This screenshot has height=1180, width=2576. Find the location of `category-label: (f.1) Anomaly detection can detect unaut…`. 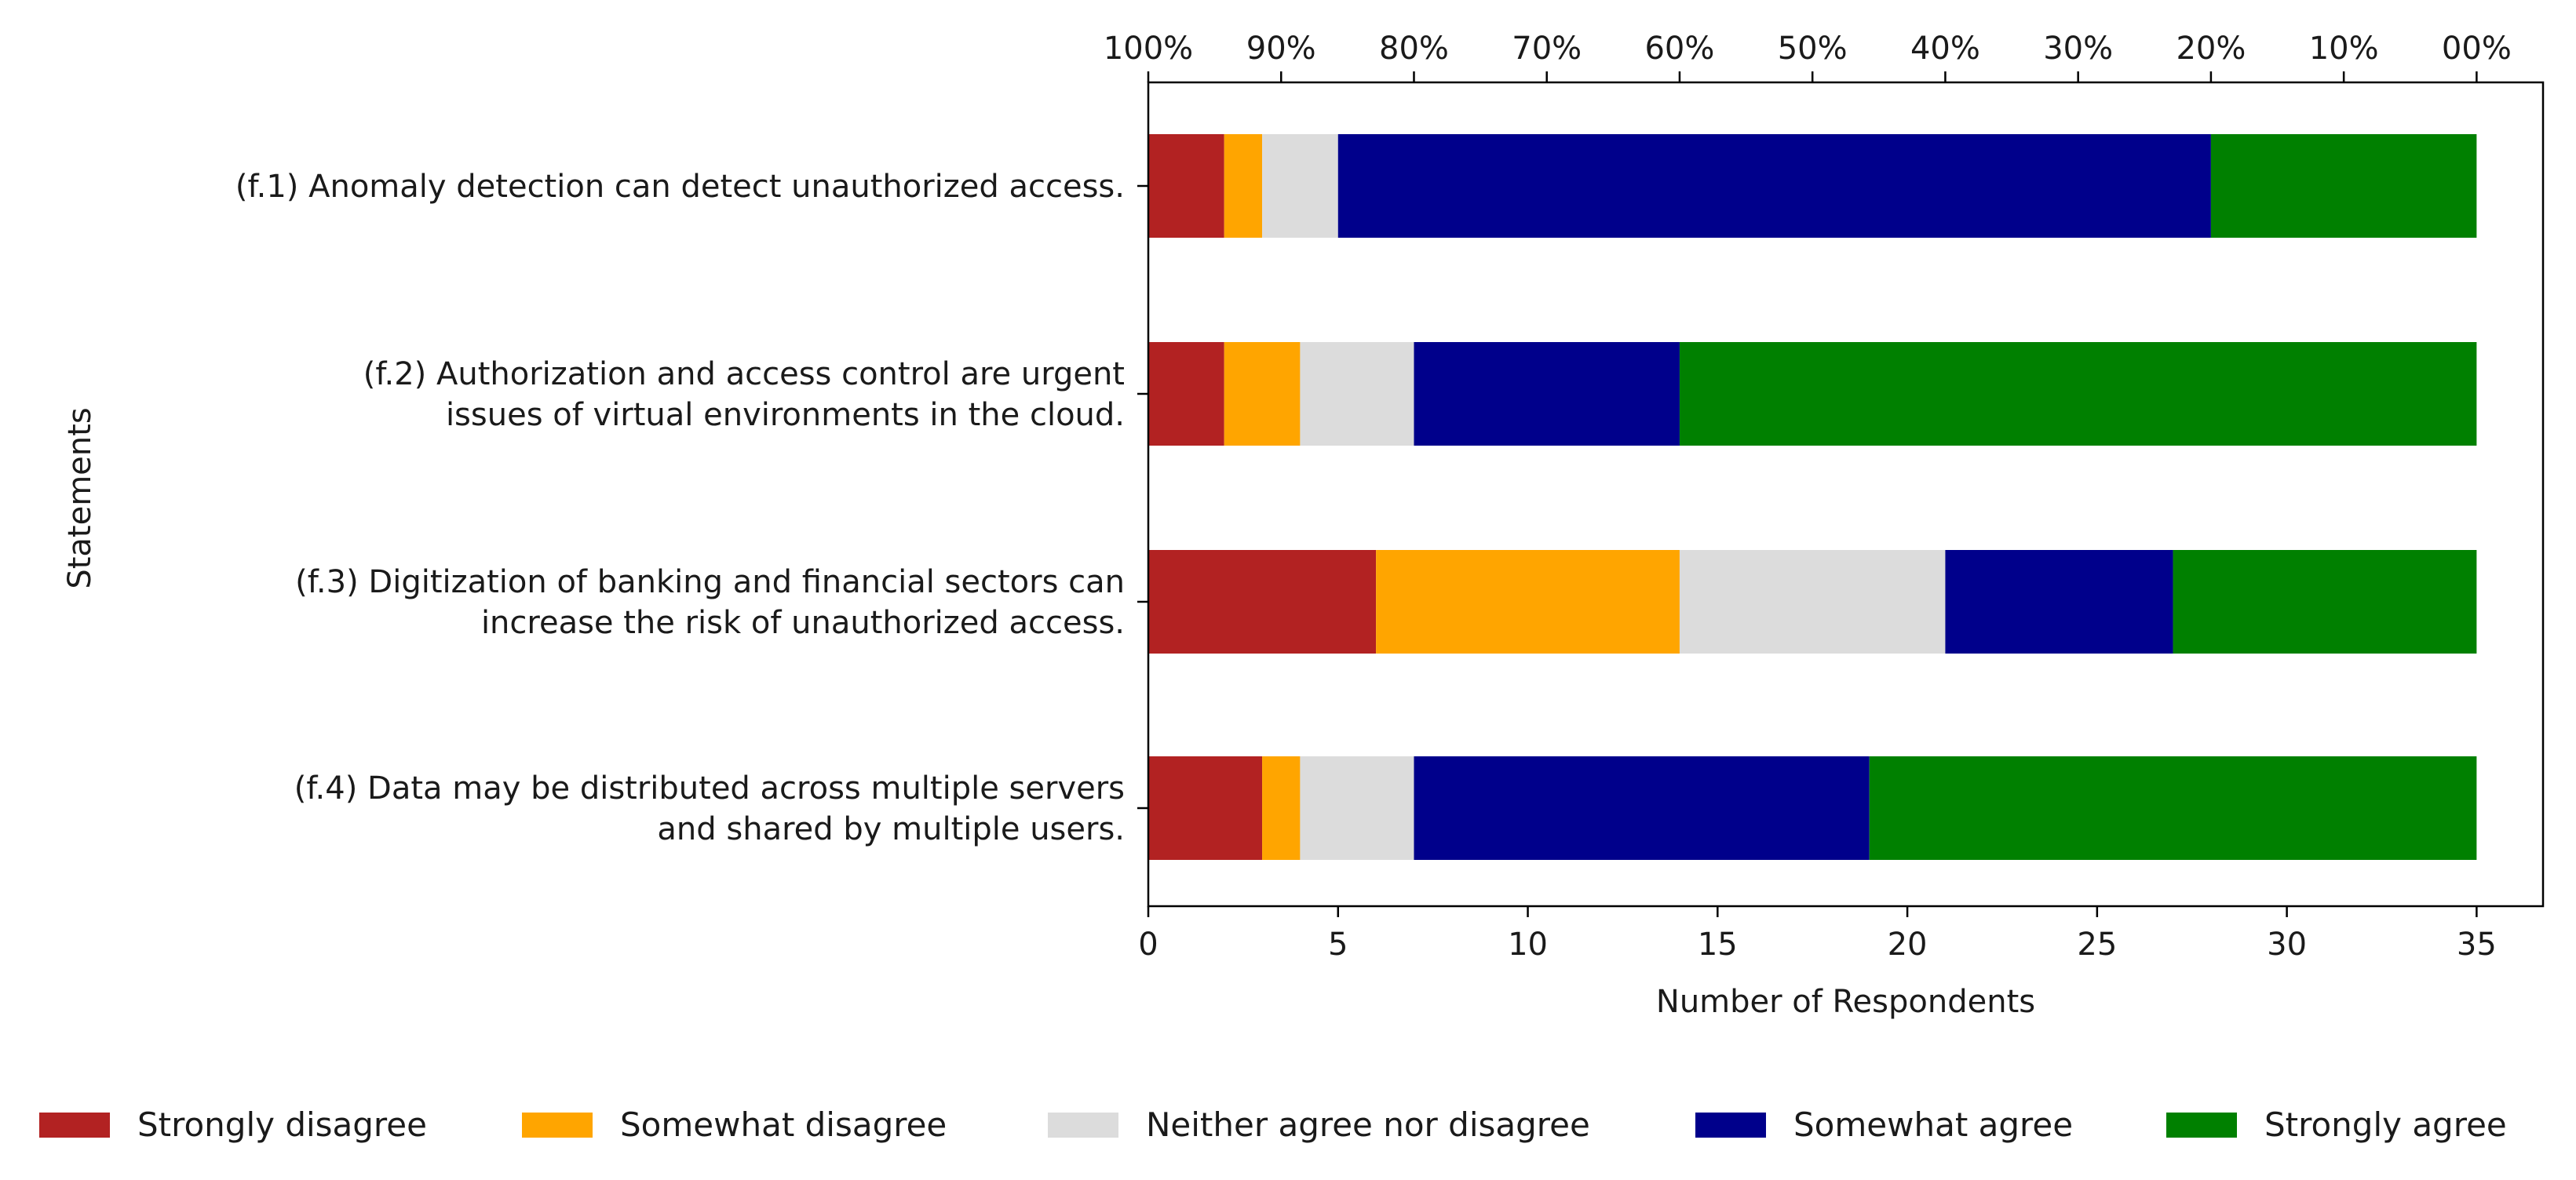

category-label: (f.1) Anomaly detection can detect unaut… is located at coordinates (680, 187).